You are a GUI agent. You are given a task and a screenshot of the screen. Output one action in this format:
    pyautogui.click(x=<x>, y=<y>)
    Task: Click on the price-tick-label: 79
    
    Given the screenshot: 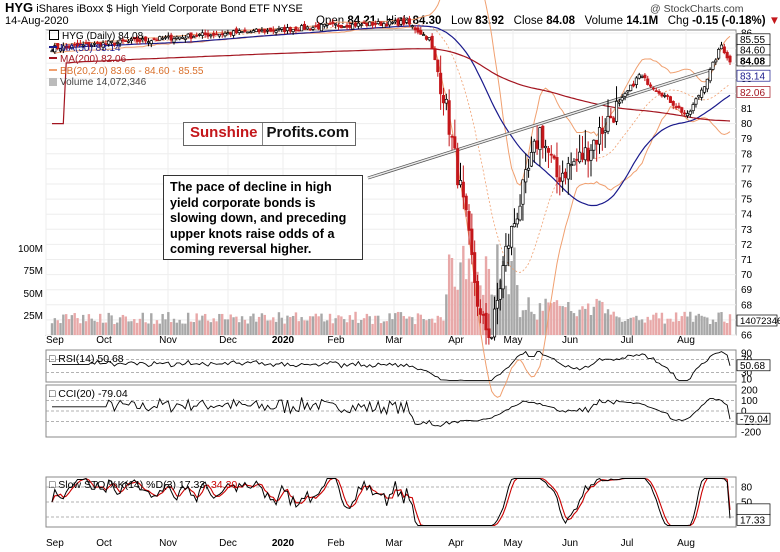 What is the action you would take?
    pyautogui.click(x=747, y=139)
    